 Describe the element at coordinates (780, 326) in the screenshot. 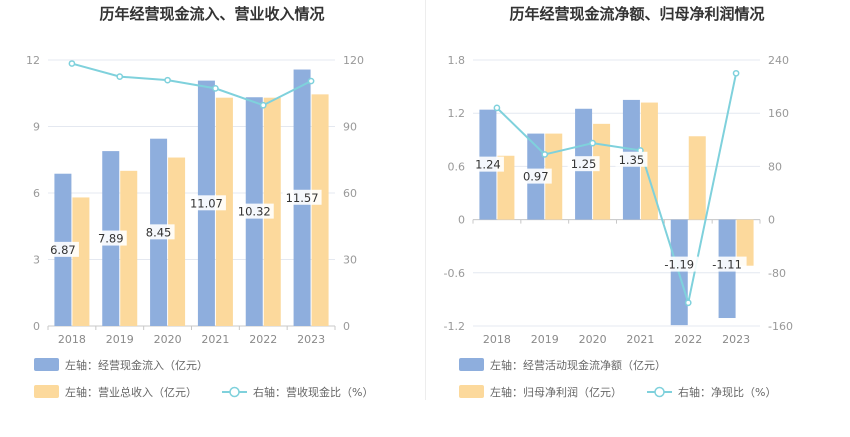

I see `y-right-tick-label: -160` at that location.